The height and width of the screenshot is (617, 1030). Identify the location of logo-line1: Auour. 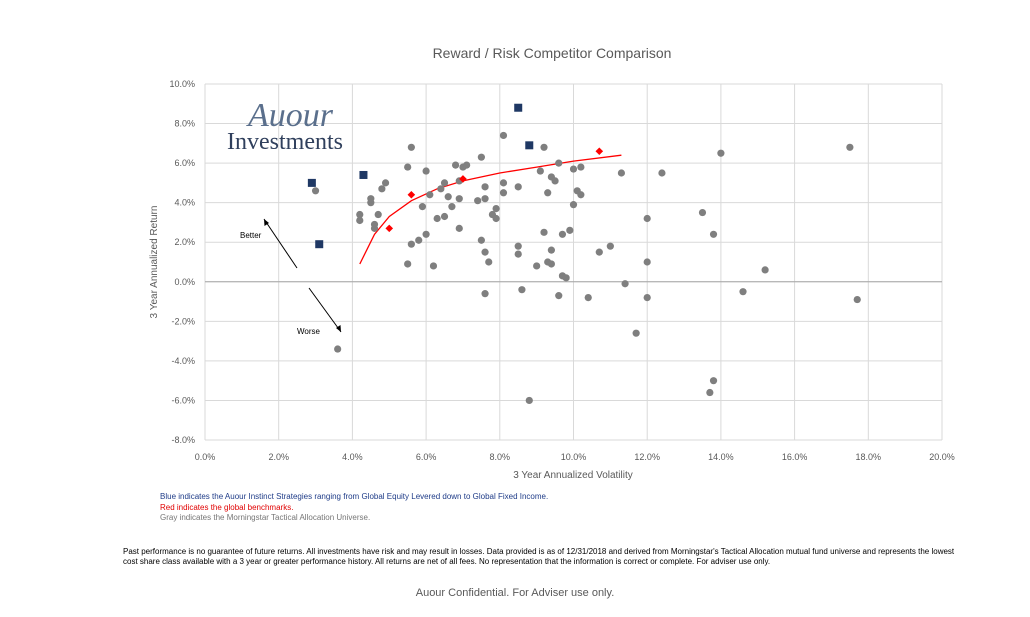
(290, 115).